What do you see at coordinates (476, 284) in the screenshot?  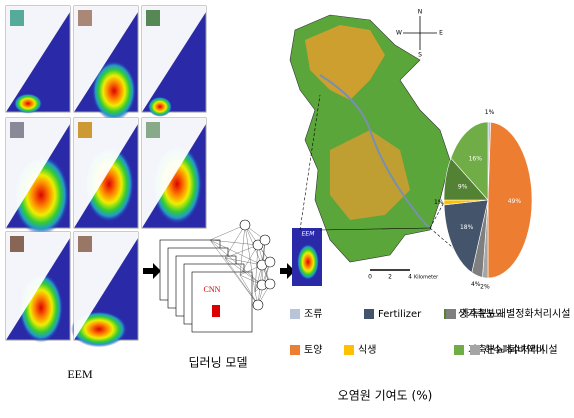 I see `pie-label: 4%` at bounding box center [476, 284].